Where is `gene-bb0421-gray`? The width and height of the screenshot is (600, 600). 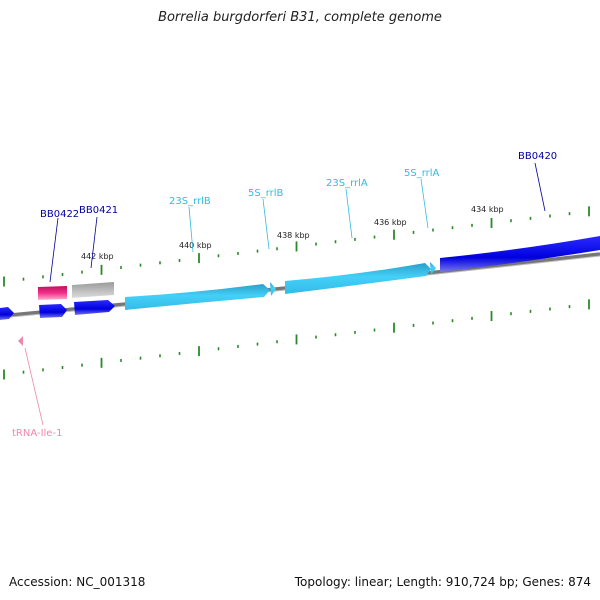
gene-bb0421-gray is located at coordinates (93, 290).